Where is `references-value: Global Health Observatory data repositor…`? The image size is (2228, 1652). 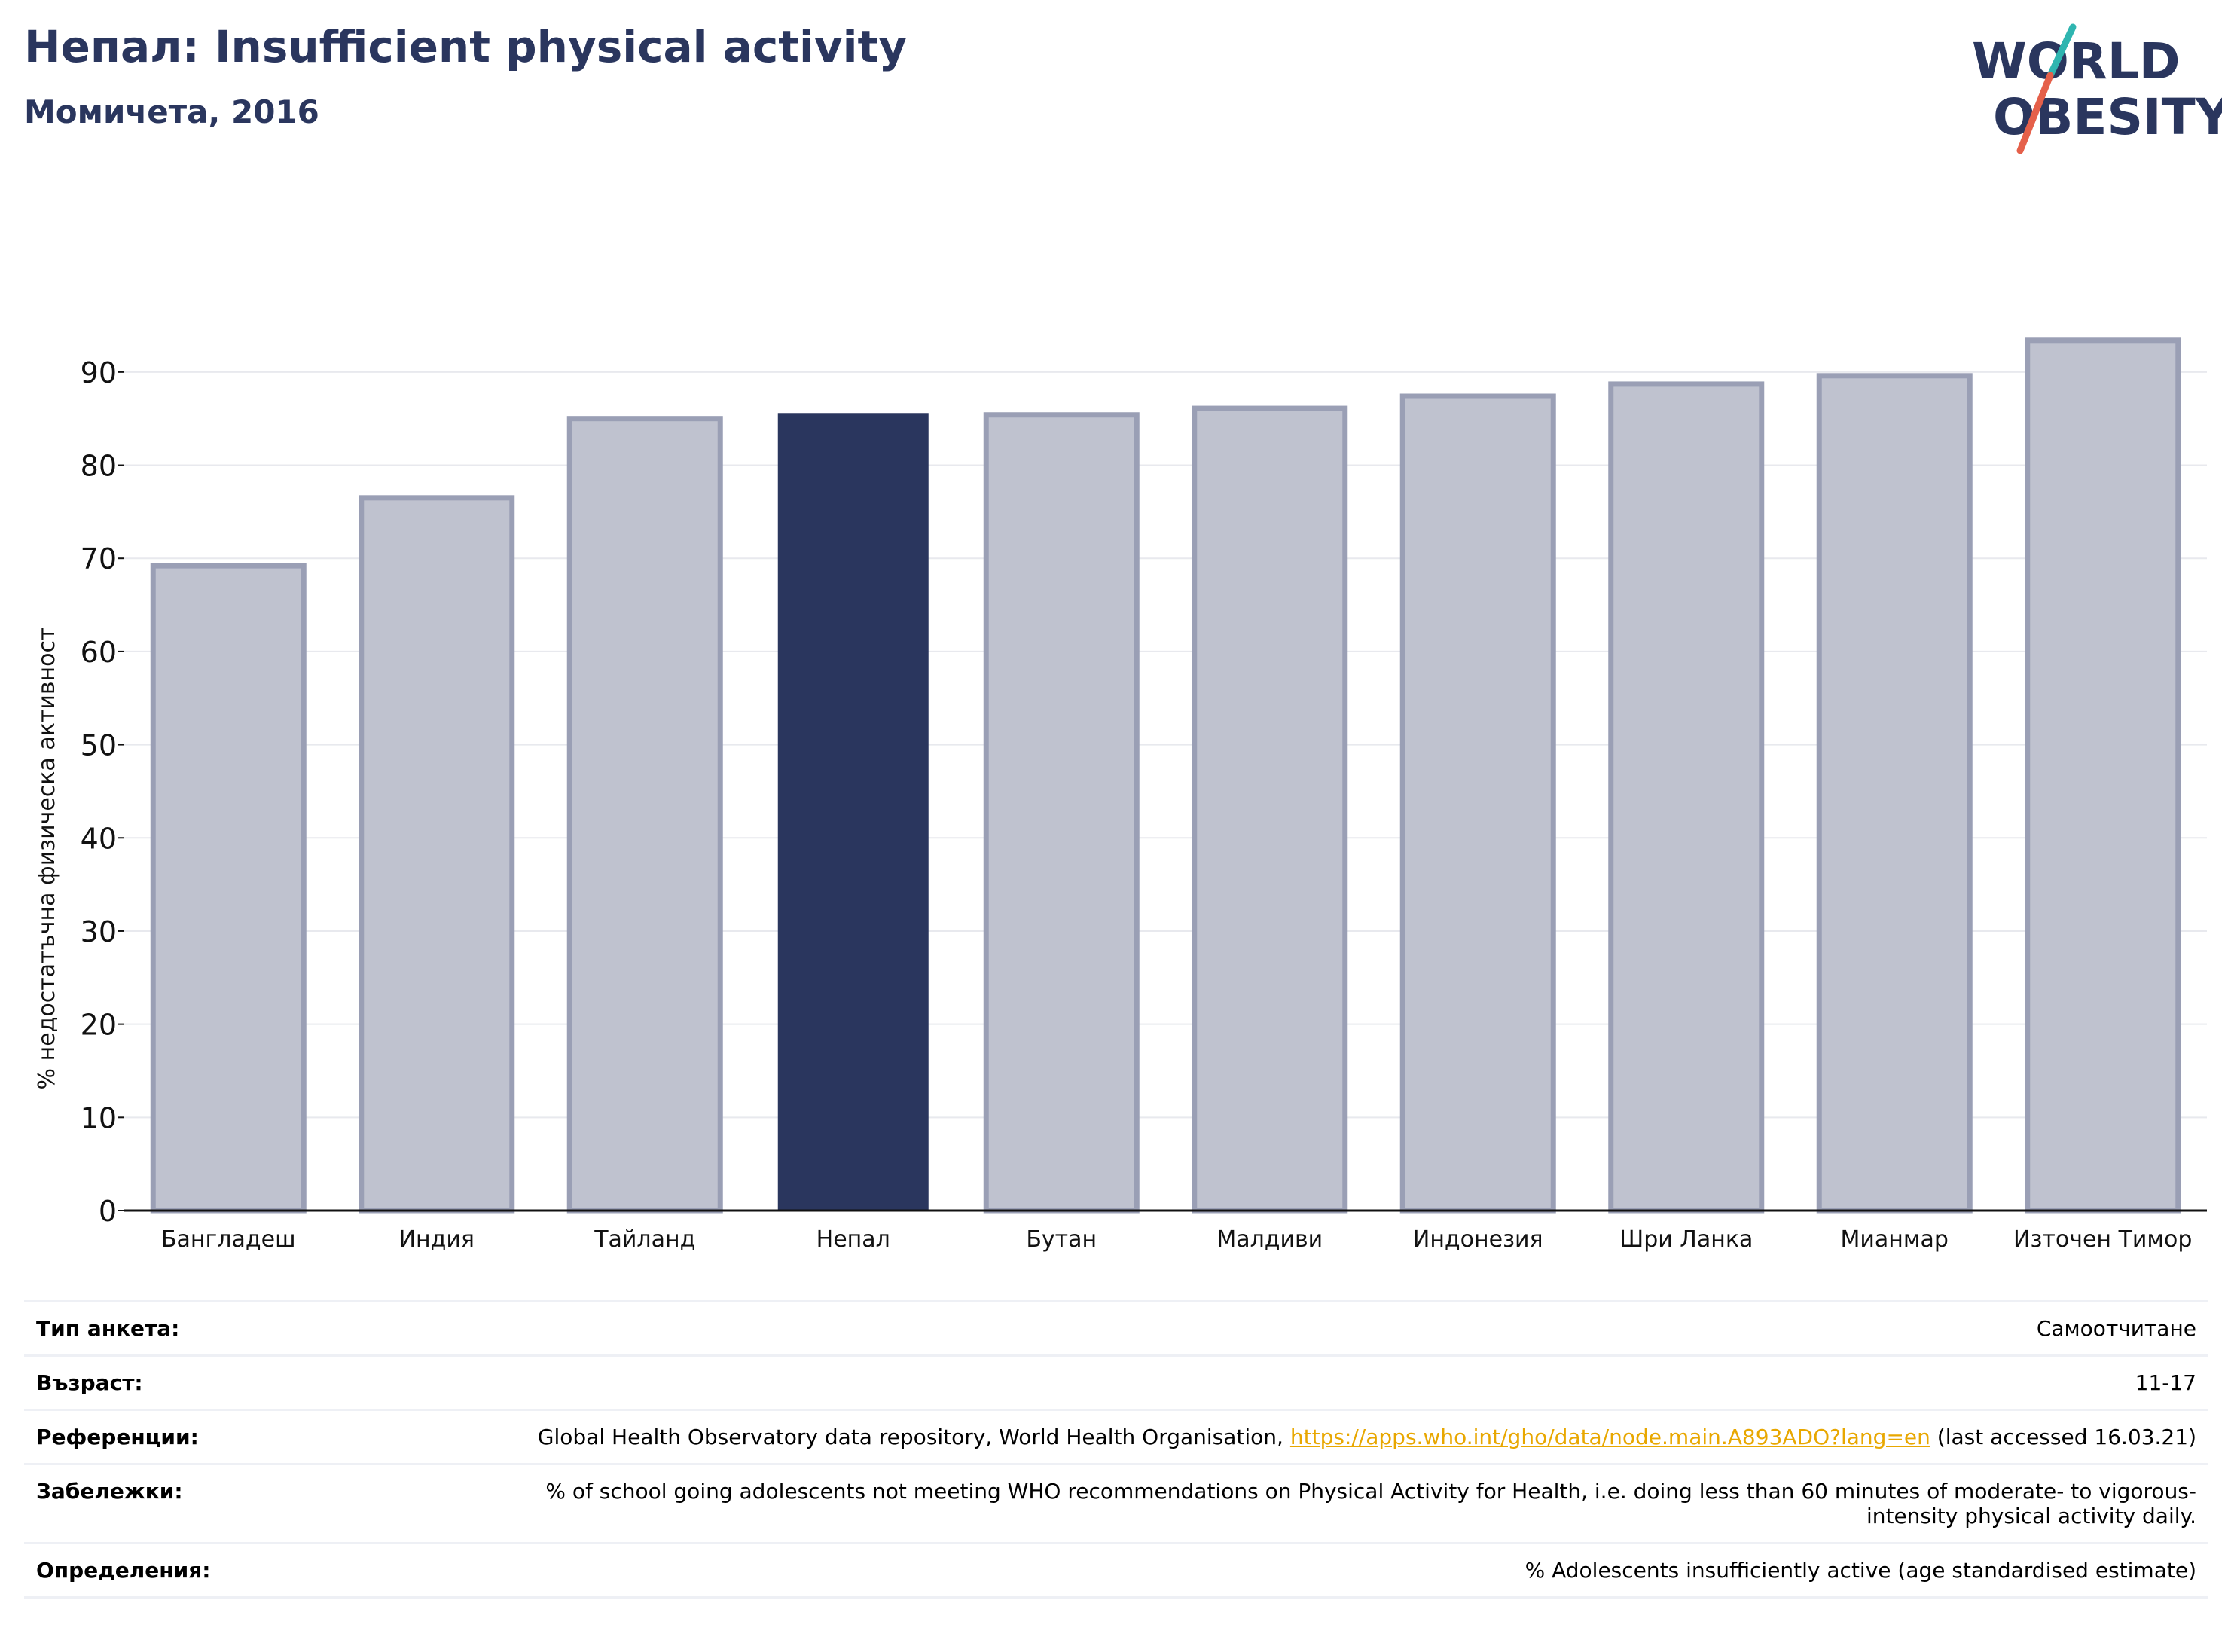
references-value: Global Health Observatory data repositor… is located at coordinates (1367, 1437).